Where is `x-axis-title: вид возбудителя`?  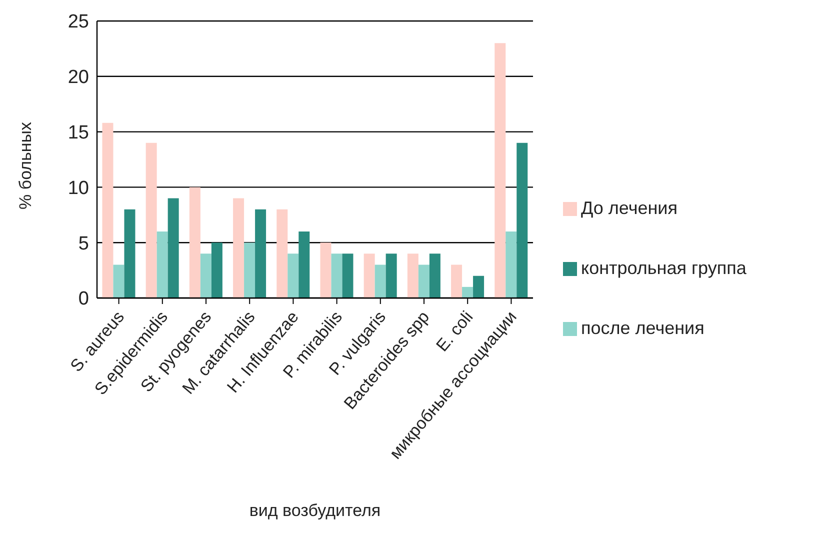 x-axis-title: вид возбудителя is located at coordinates (315, 510).